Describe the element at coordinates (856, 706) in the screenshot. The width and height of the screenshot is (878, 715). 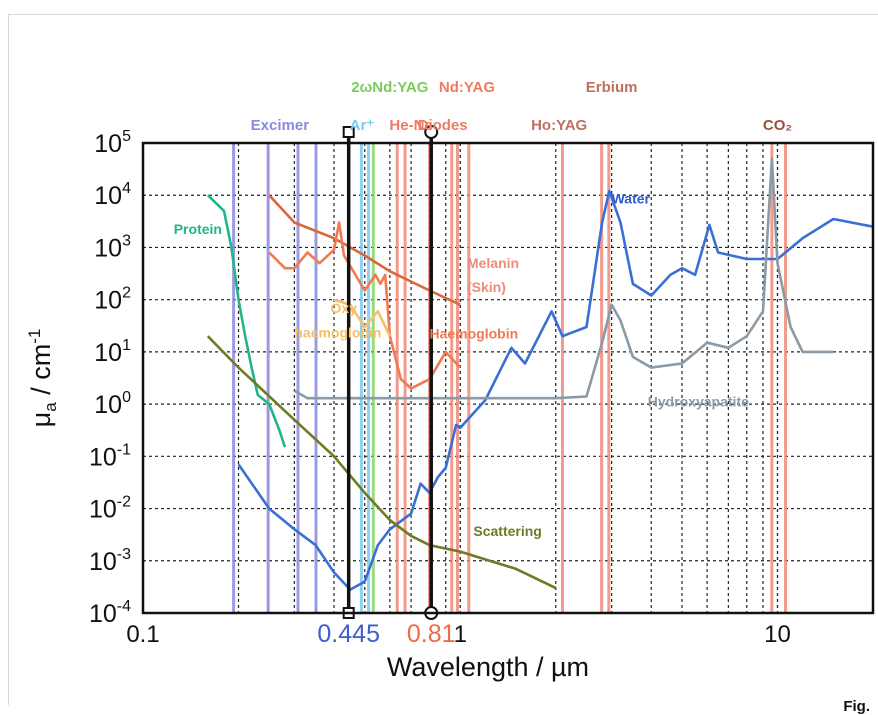
I see `figure-label: Fig.` at that location.